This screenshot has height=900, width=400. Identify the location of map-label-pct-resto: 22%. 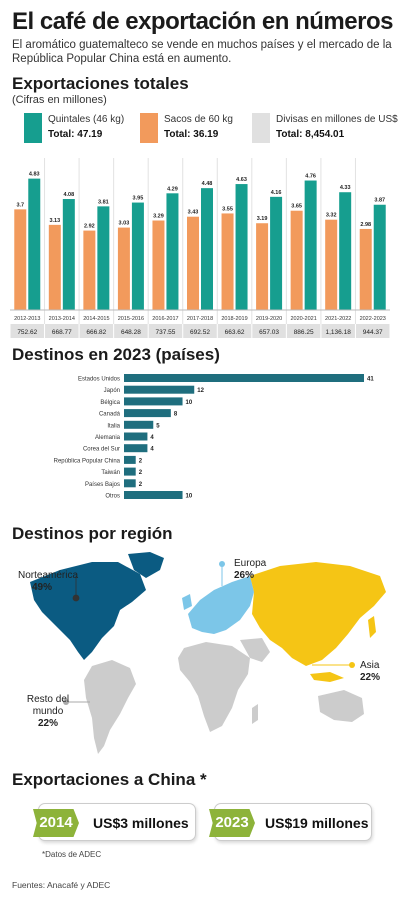
(47, 723).